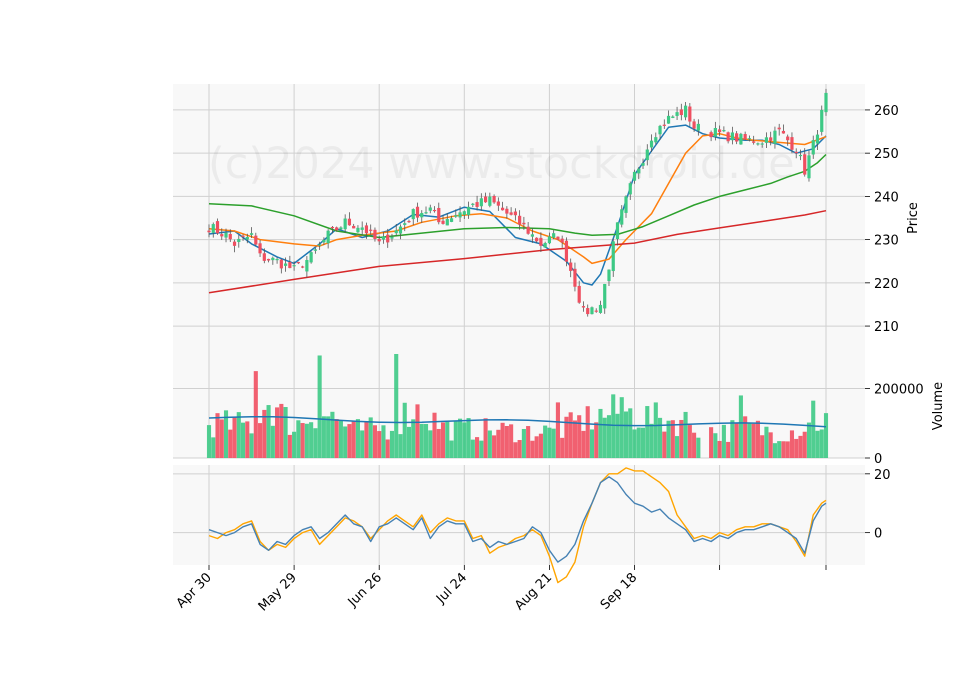  Describe the element at coordinates (619, 591) in the screenshot. I see `x-tick-label: Sep 18` at that location.